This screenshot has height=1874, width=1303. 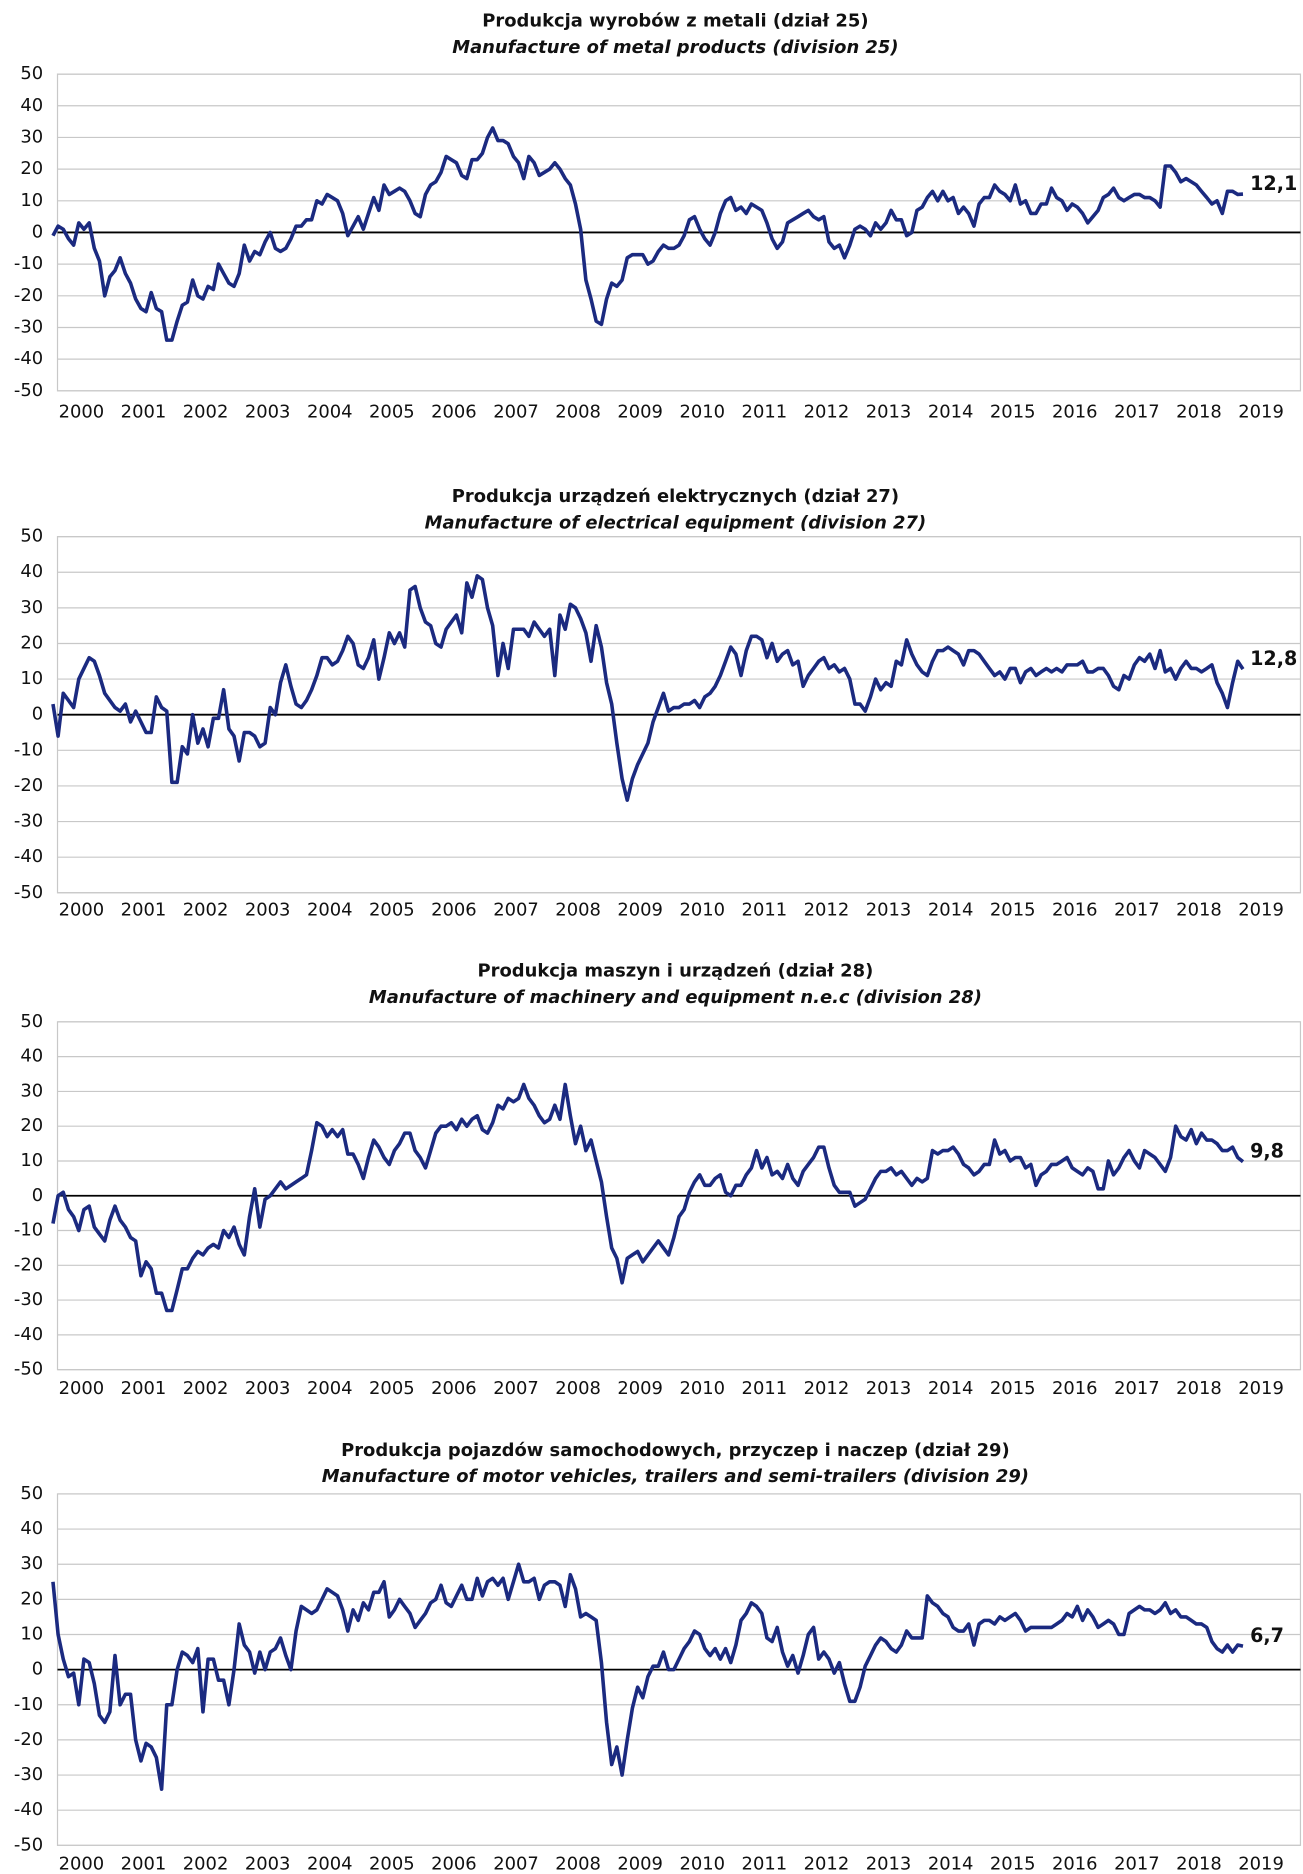 I want to click on chart-title: Produkcja wyrobów z metali (dział 25), so click(x=675, y=21).